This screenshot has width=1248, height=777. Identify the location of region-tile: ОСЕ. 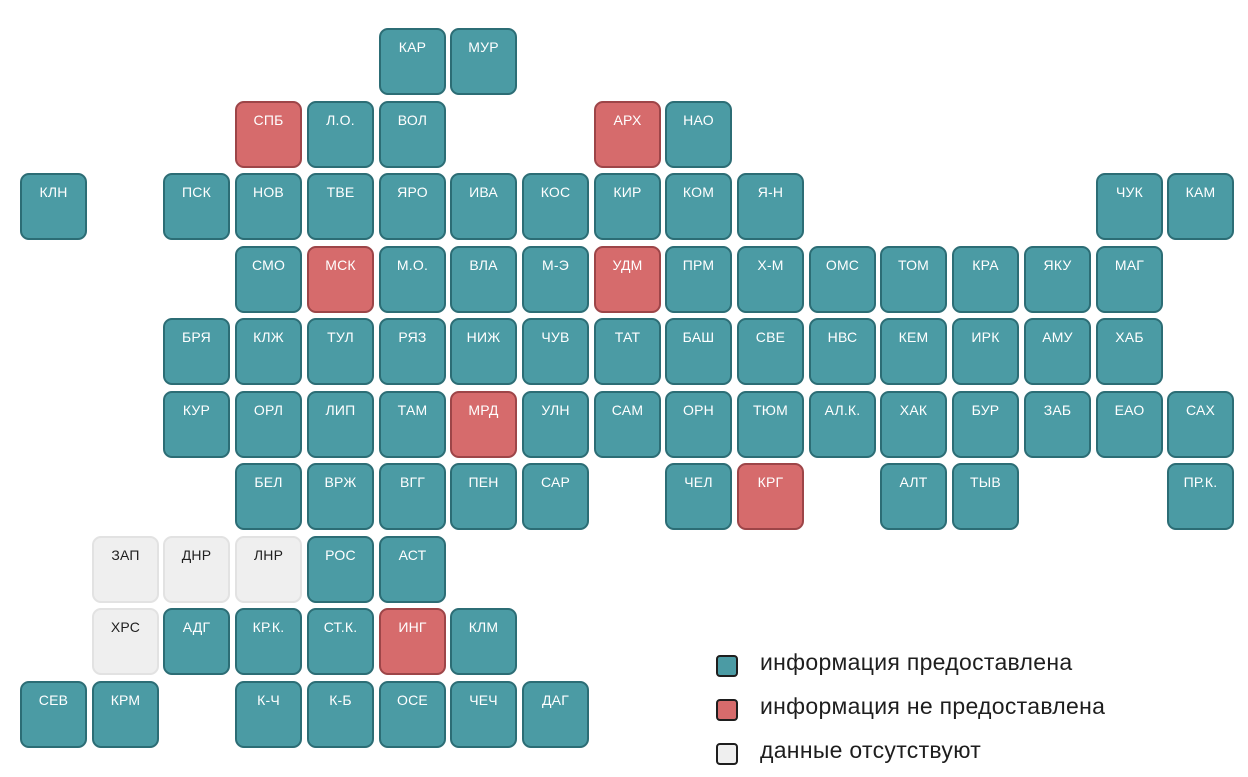
(412, 714).